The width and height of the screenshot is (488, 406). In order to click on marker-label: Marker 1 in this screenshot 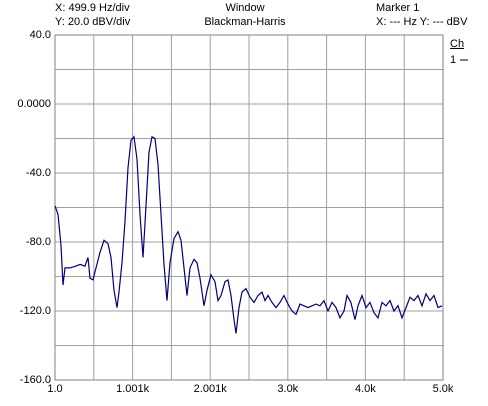, I will do `click(397, 8)`.